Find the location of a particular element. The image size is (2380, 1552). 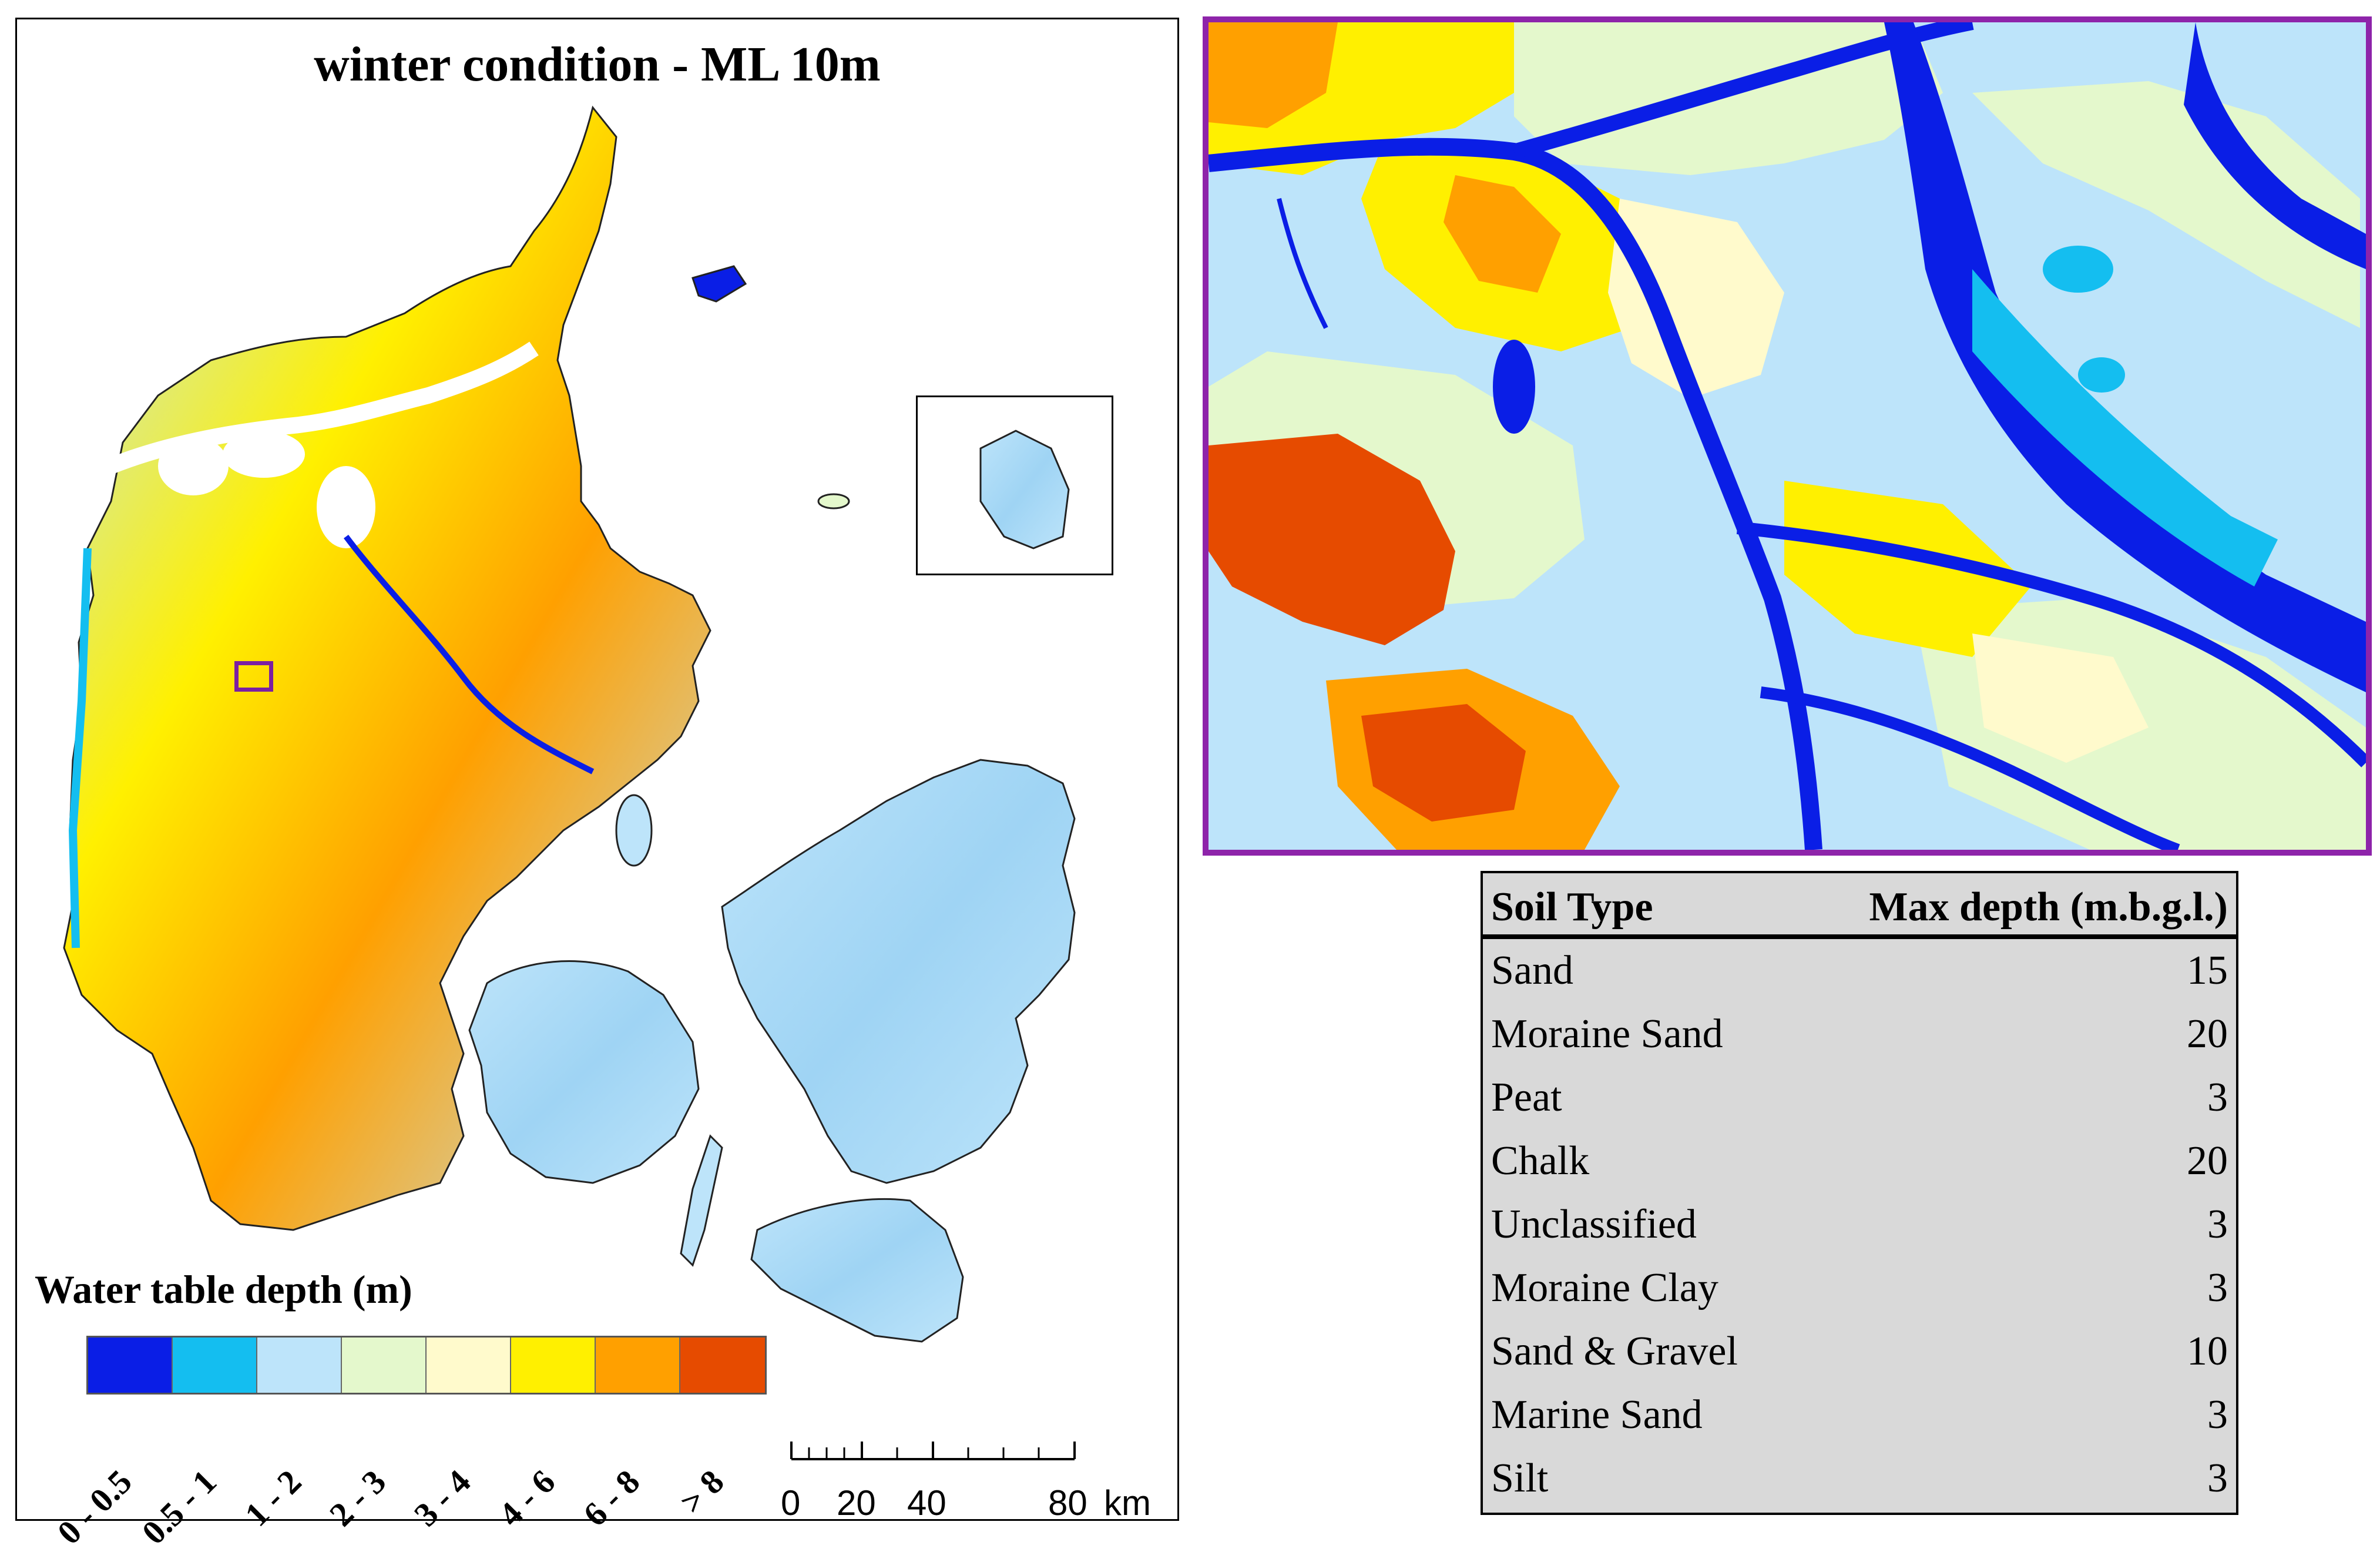

table-row: Marine Sand 3 is located at coordinates (1859, 1418).